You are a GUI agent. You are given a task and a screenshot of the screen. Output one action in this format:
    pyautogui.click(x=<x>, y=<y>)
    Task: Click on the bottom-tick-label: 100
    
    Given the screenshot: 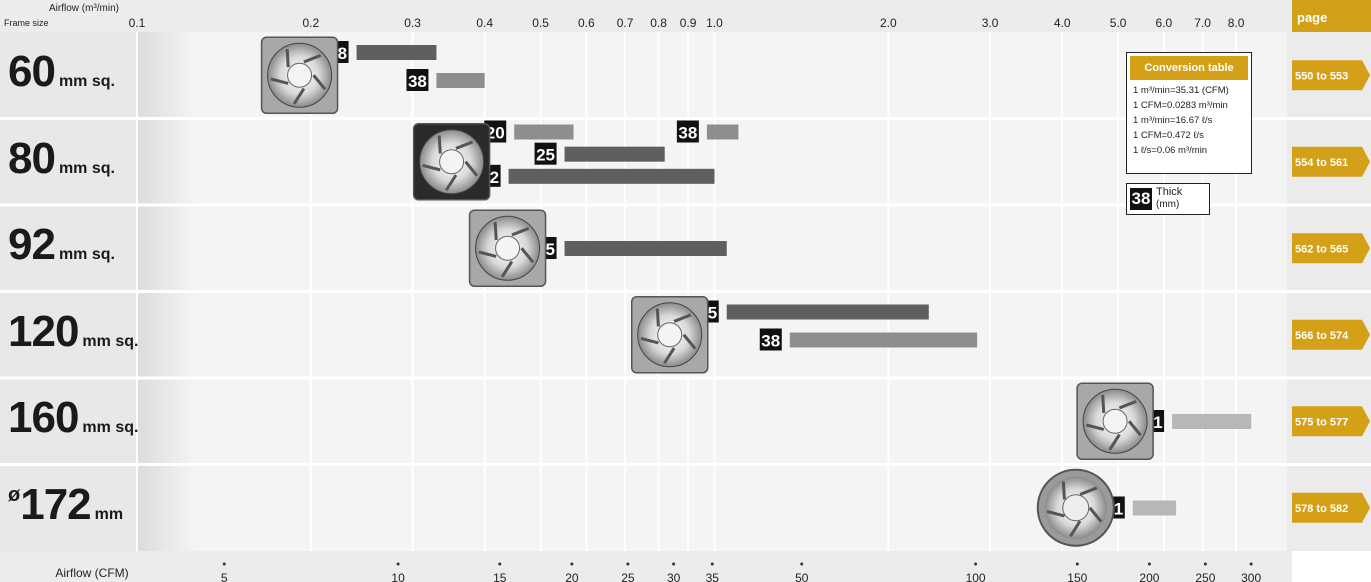 What is the action you would take?
    pyautogui.click(x=976, y=576)
    